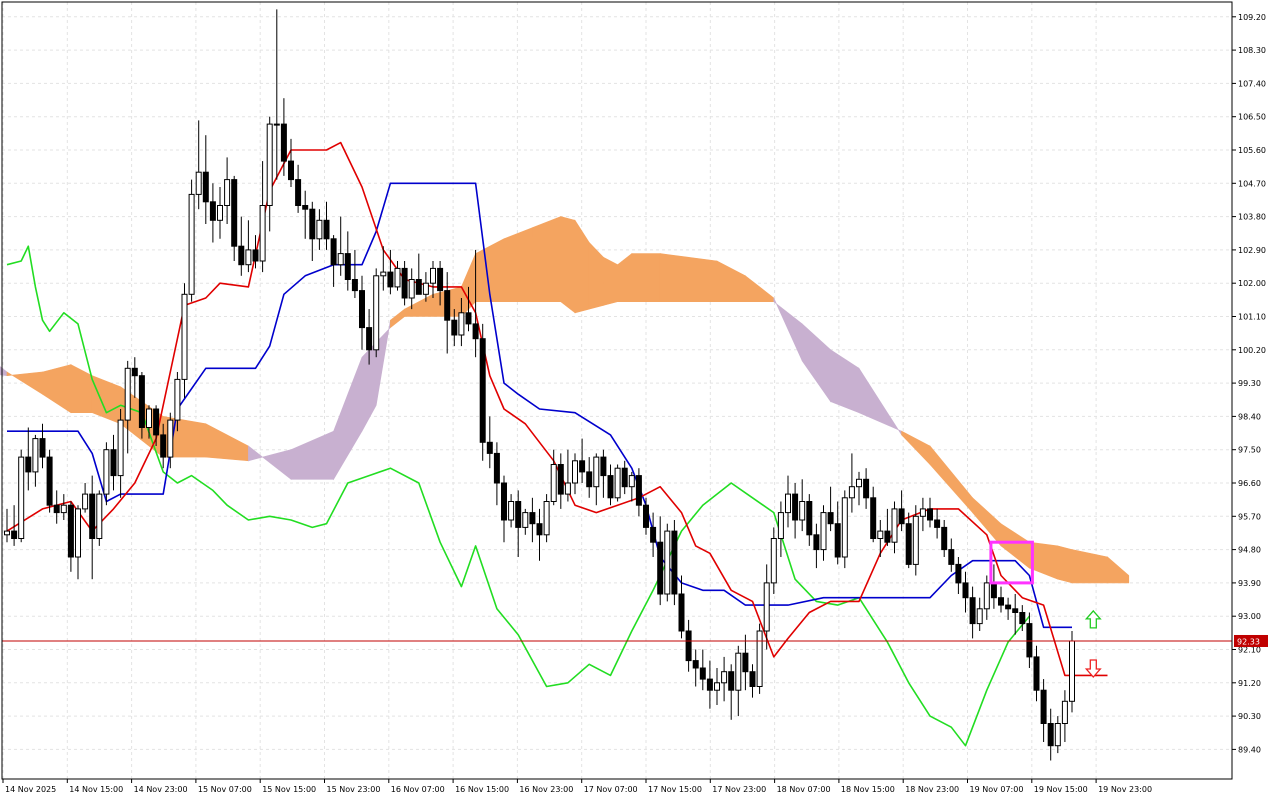 This screenshot has height=804, width=1280. I want to click on x-tick-label: 17 Nov 23:00, so click(739, 789).